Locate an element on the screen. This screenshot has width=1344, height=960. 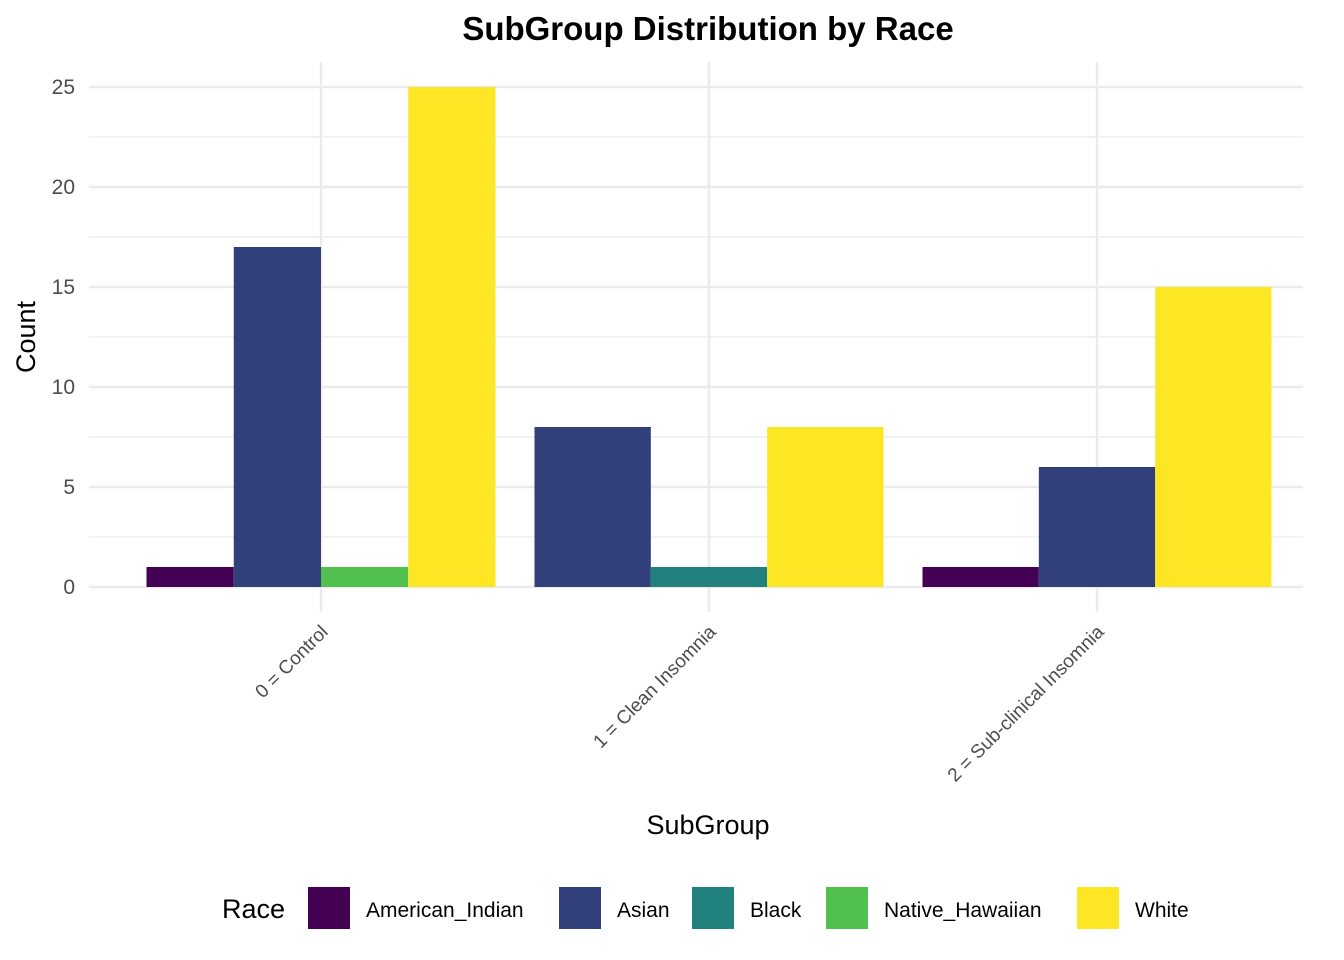
y-tick-label: 20 is located at coordinates (63, 187).